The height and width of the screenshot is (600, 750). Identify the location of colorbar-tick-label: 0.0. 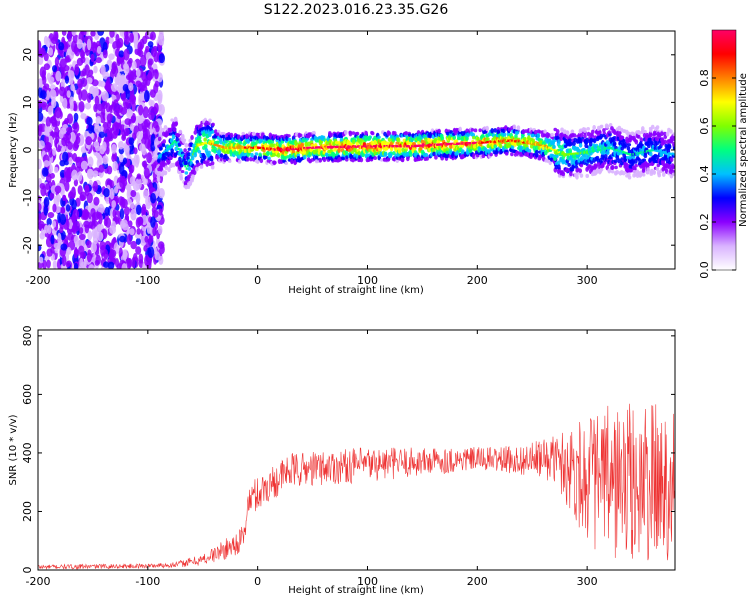
(704, 270).